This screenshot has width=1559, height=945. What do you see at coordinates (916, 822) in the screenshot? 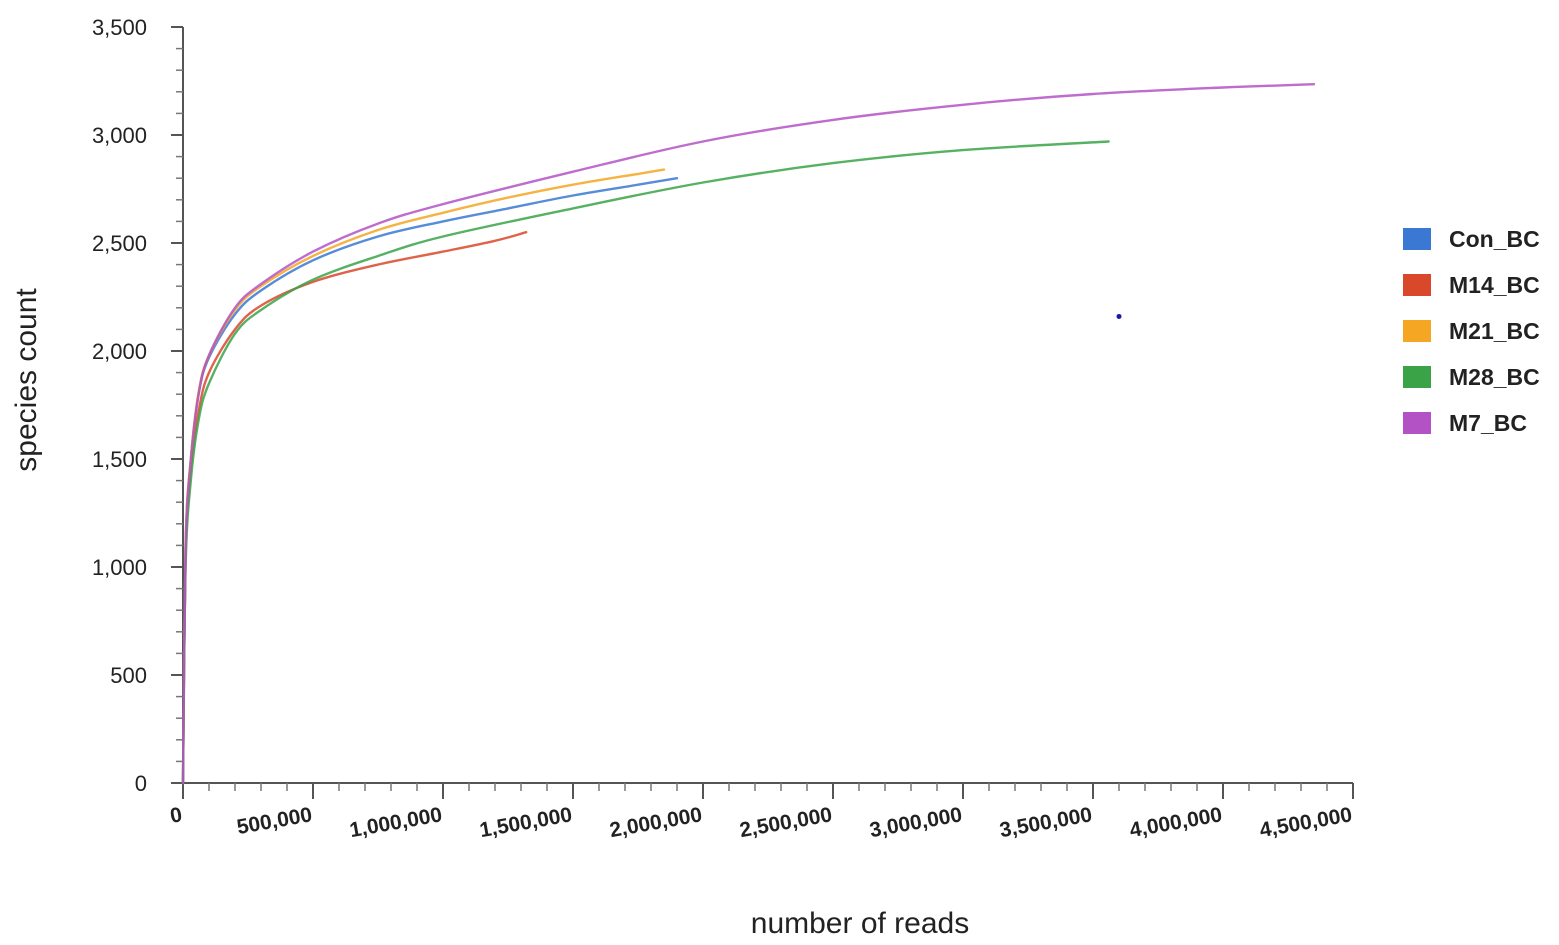
I see `x-tick-label: 3,000,000` at bounding box center [916, 822].